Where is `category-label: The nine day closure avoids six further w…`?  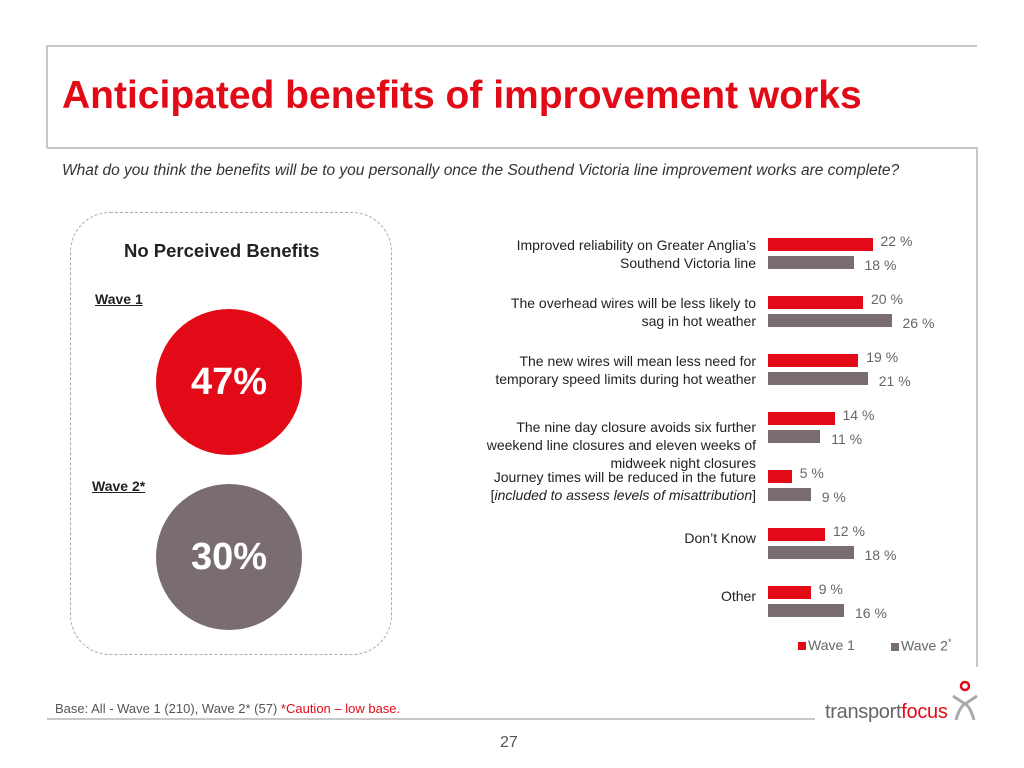 category-label: The nine day closure avoids six further w… is located at coordinates (621, 445).